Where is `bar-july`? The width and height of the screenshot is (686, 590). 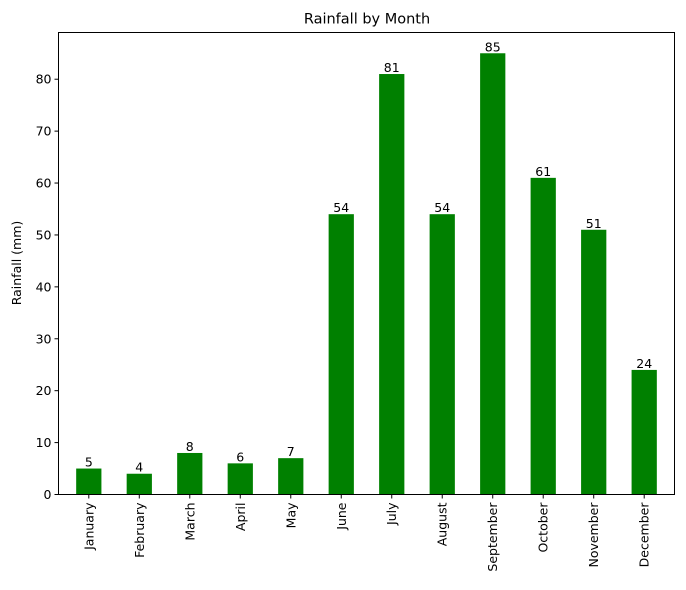 bar-july is located at coordinates (392, 284).